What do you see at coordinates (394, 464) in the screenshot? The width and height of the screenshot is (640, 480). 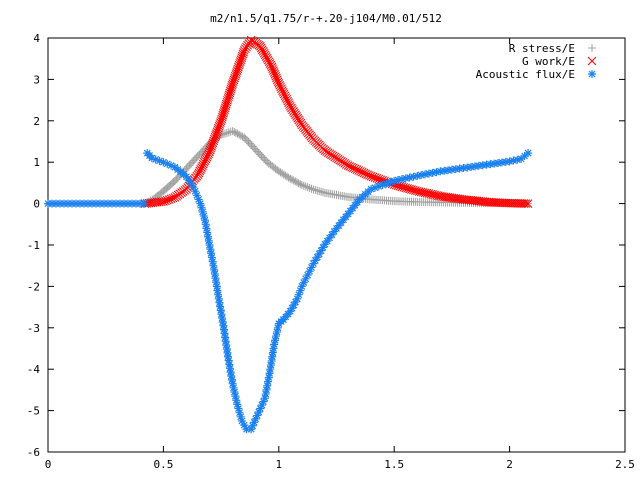 I see `x-tick-label: 1.5` at bounding box center [394, 464].